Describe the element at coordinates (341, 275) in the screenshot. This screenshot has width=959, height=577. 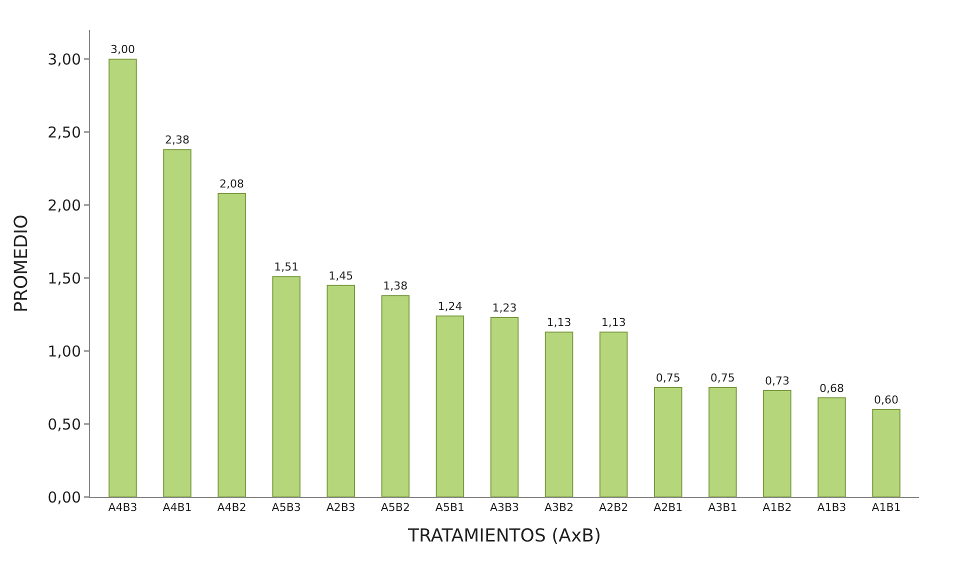
I see `data-label: 1,45` at that location.